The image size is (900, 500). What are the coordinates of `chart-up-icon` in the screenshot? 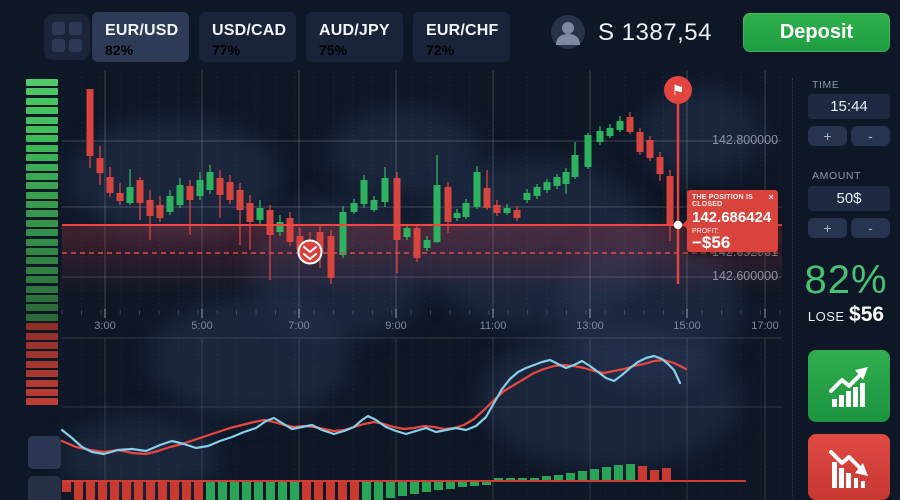 It's located at (848, 387).